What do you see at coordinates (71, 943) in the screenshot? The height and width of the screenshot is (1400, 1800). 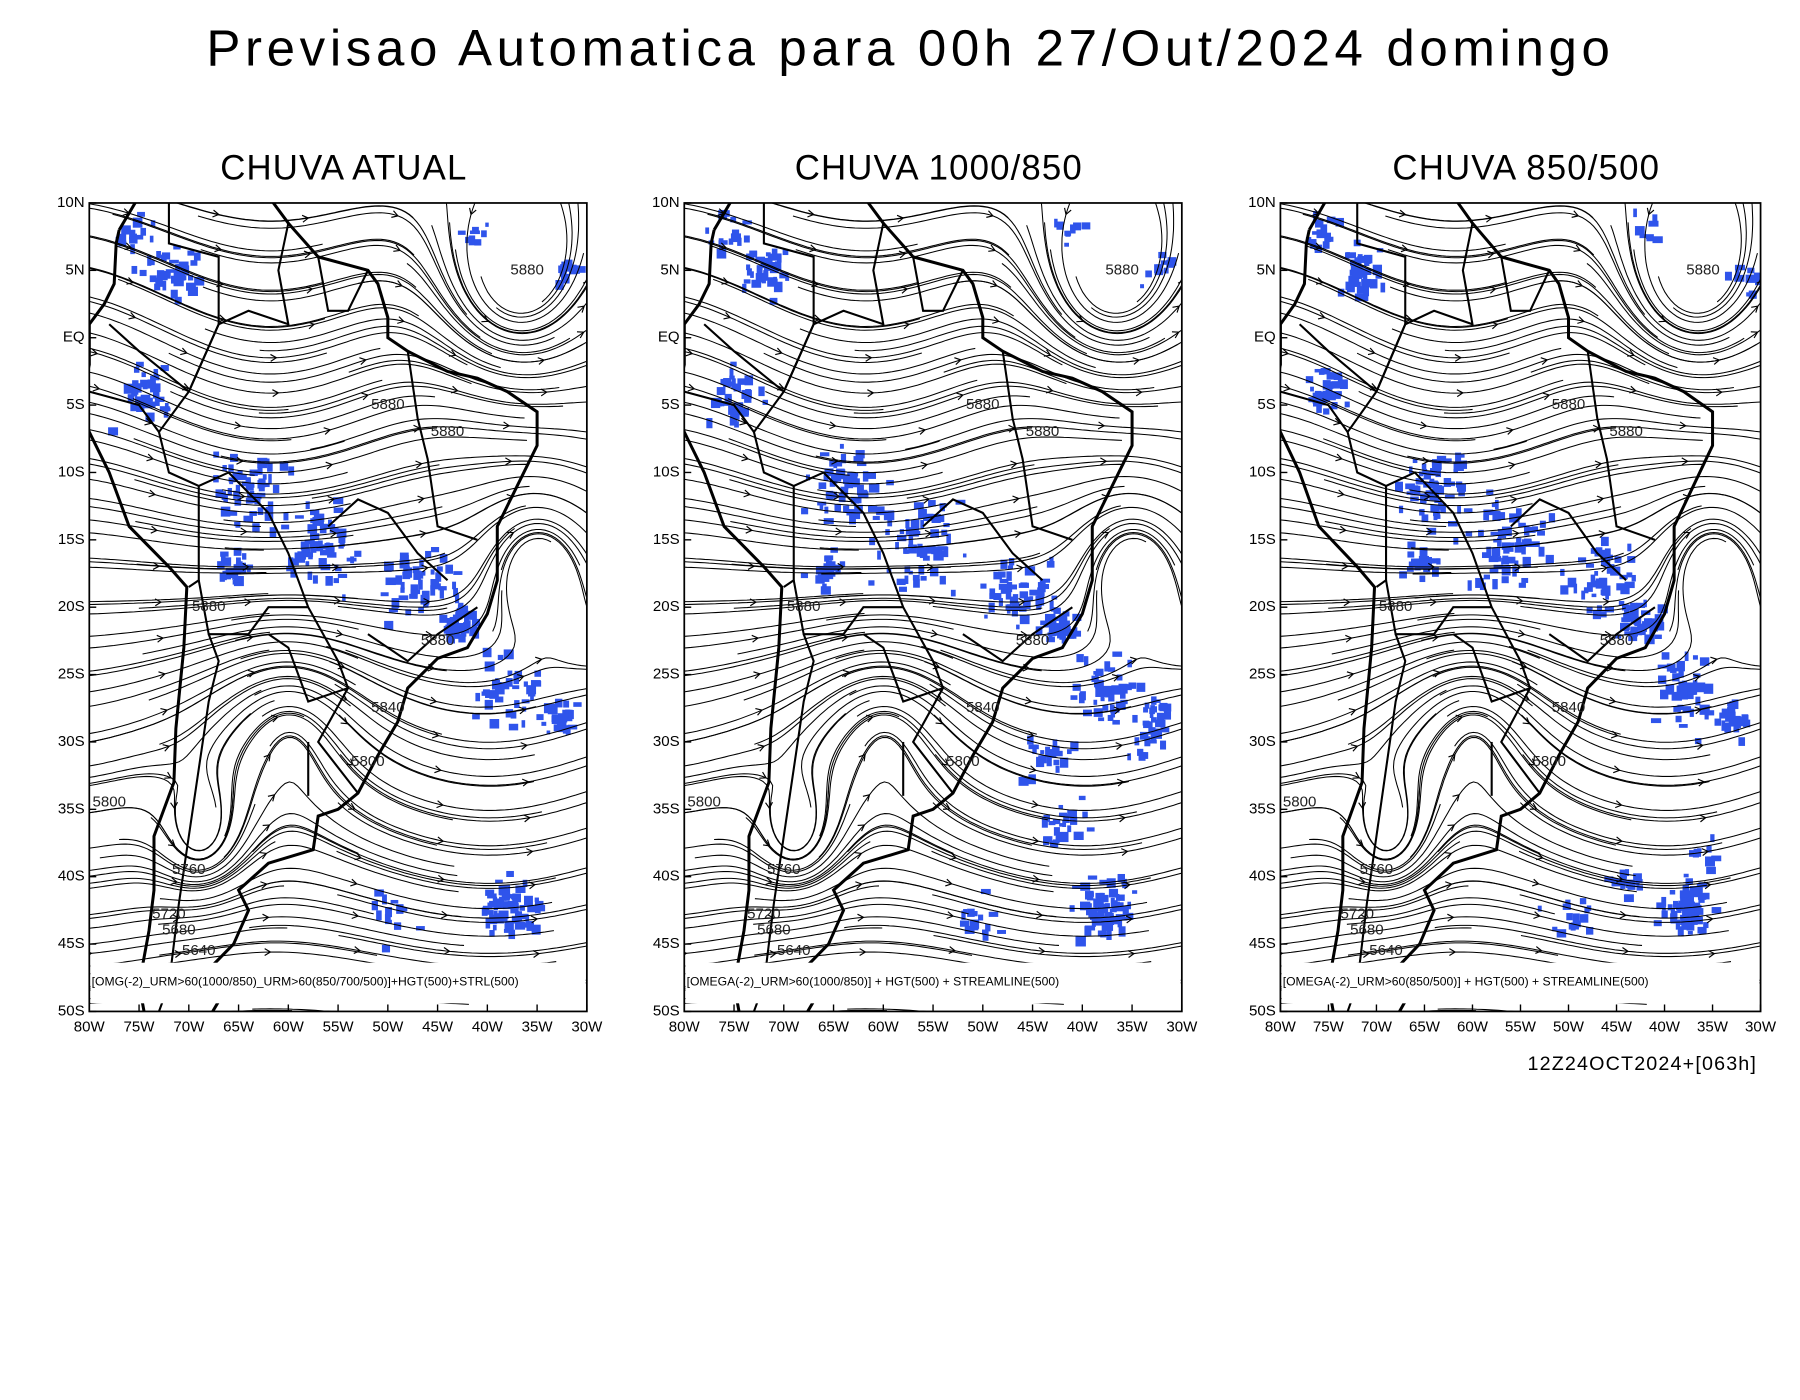 I see `lat-label: 45S` at bounding box center [71, 943].